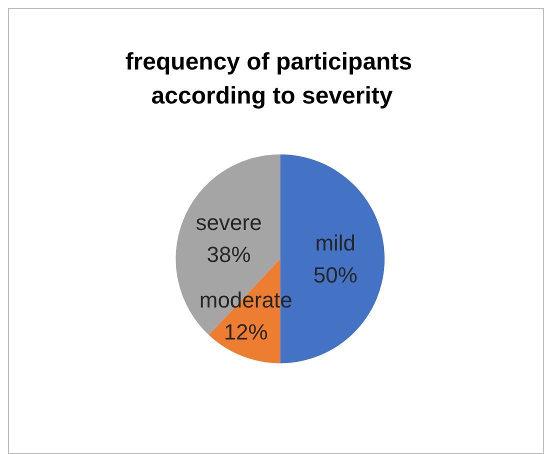  I want to click on chart-title: frequency of participants according to severity, so click(272, 79).